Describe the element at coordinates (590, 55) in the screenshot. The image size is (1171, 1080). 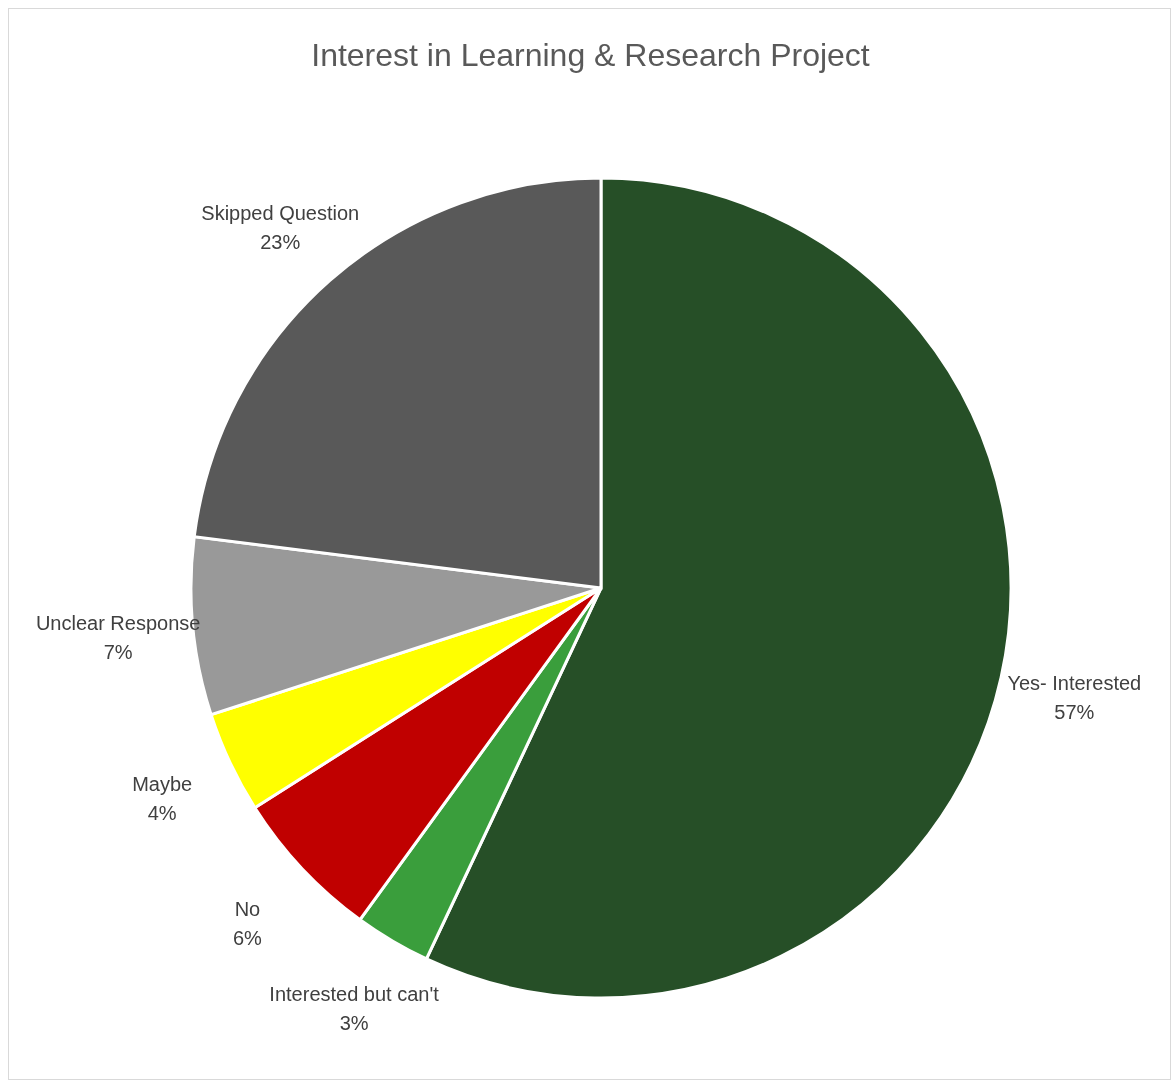
I see `chart-title: Interest in Learning & Research Project` at that location.